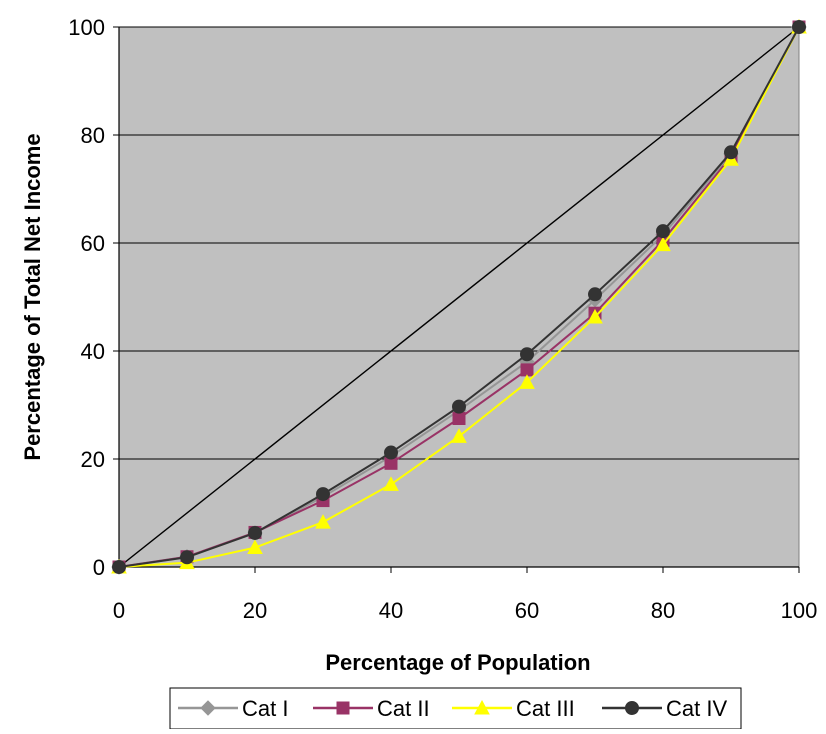  Describe the element at coordinates (457, 662) in the screenshot. I see `x-axis-label: Percentage of Population` at that location.